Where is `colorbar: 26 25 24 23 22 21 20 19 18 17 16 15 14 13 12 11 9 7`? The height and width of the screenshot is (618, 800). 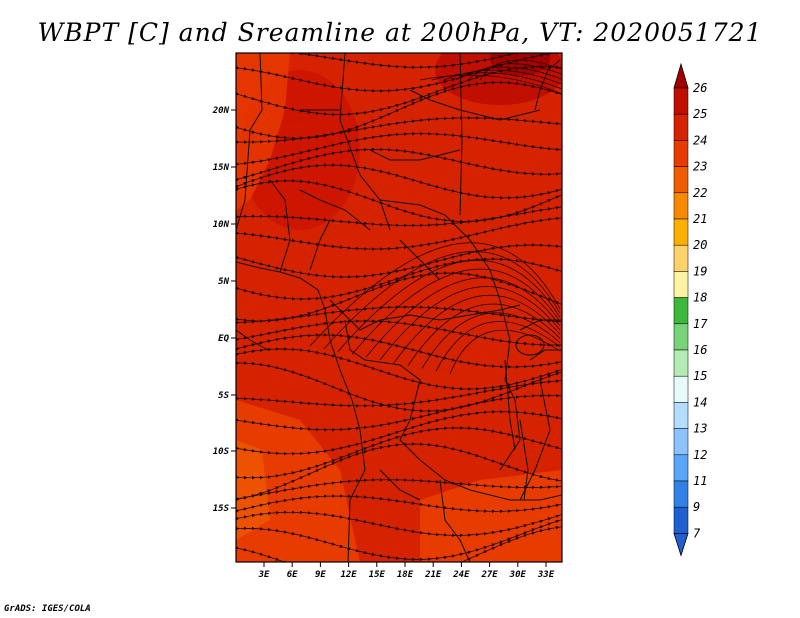
colorbar: 26 25 24 23 22 21 20 19 18 17 16 15 14 13 12 11 9 7 is located at coordinates (691, 309).